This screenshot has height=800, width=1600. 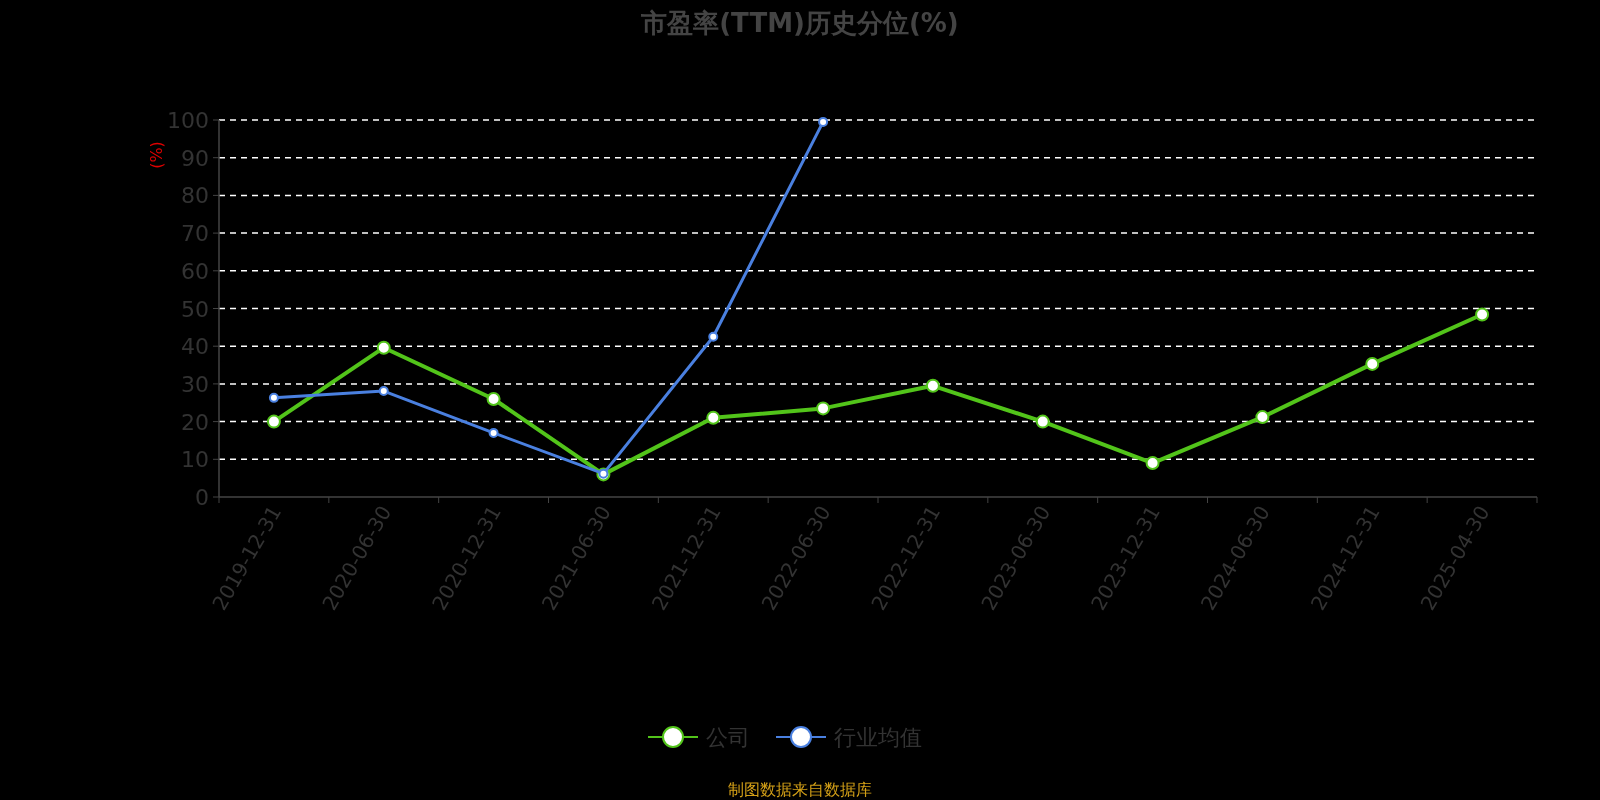 What do you see at coordinates (800, 789) in the screenshot?
I see `text: 制图数据来自数据库` at bounding box center [800, 789].